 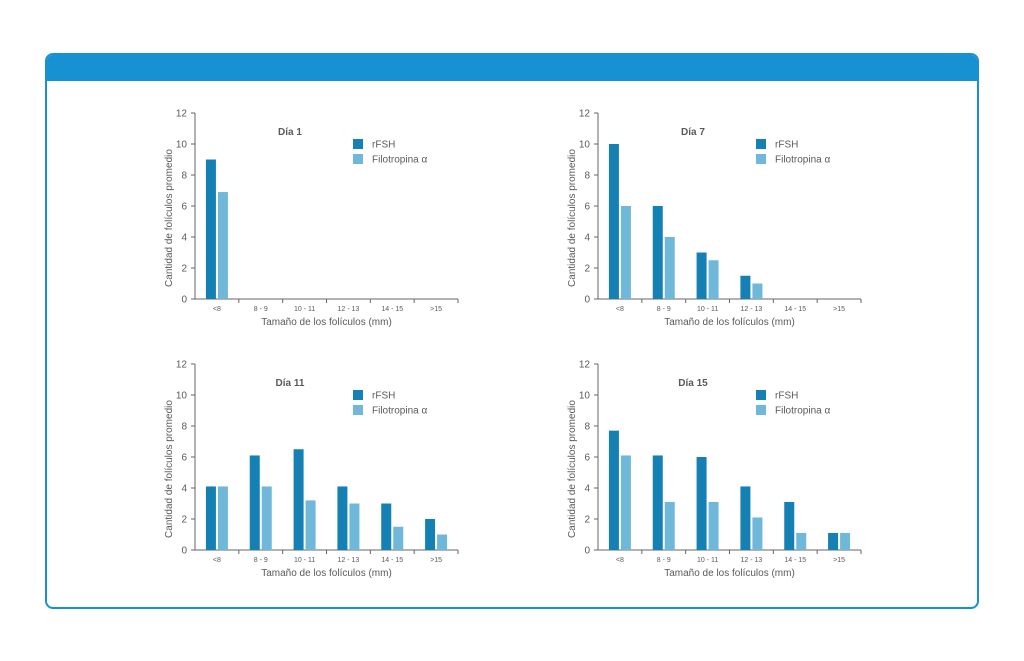 I want to click on card-header-bar, so click(x=512, y=68).